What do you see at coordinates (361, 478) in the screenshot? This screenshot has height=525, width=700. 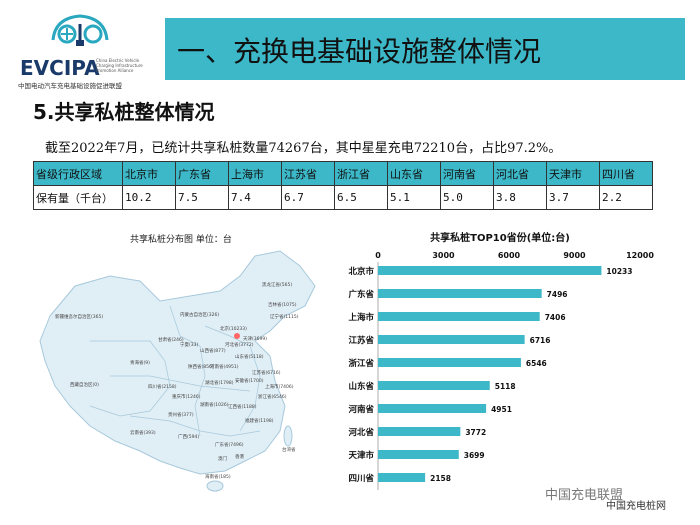 I see `category-label: 四川省` at bounding box center [361, 478].